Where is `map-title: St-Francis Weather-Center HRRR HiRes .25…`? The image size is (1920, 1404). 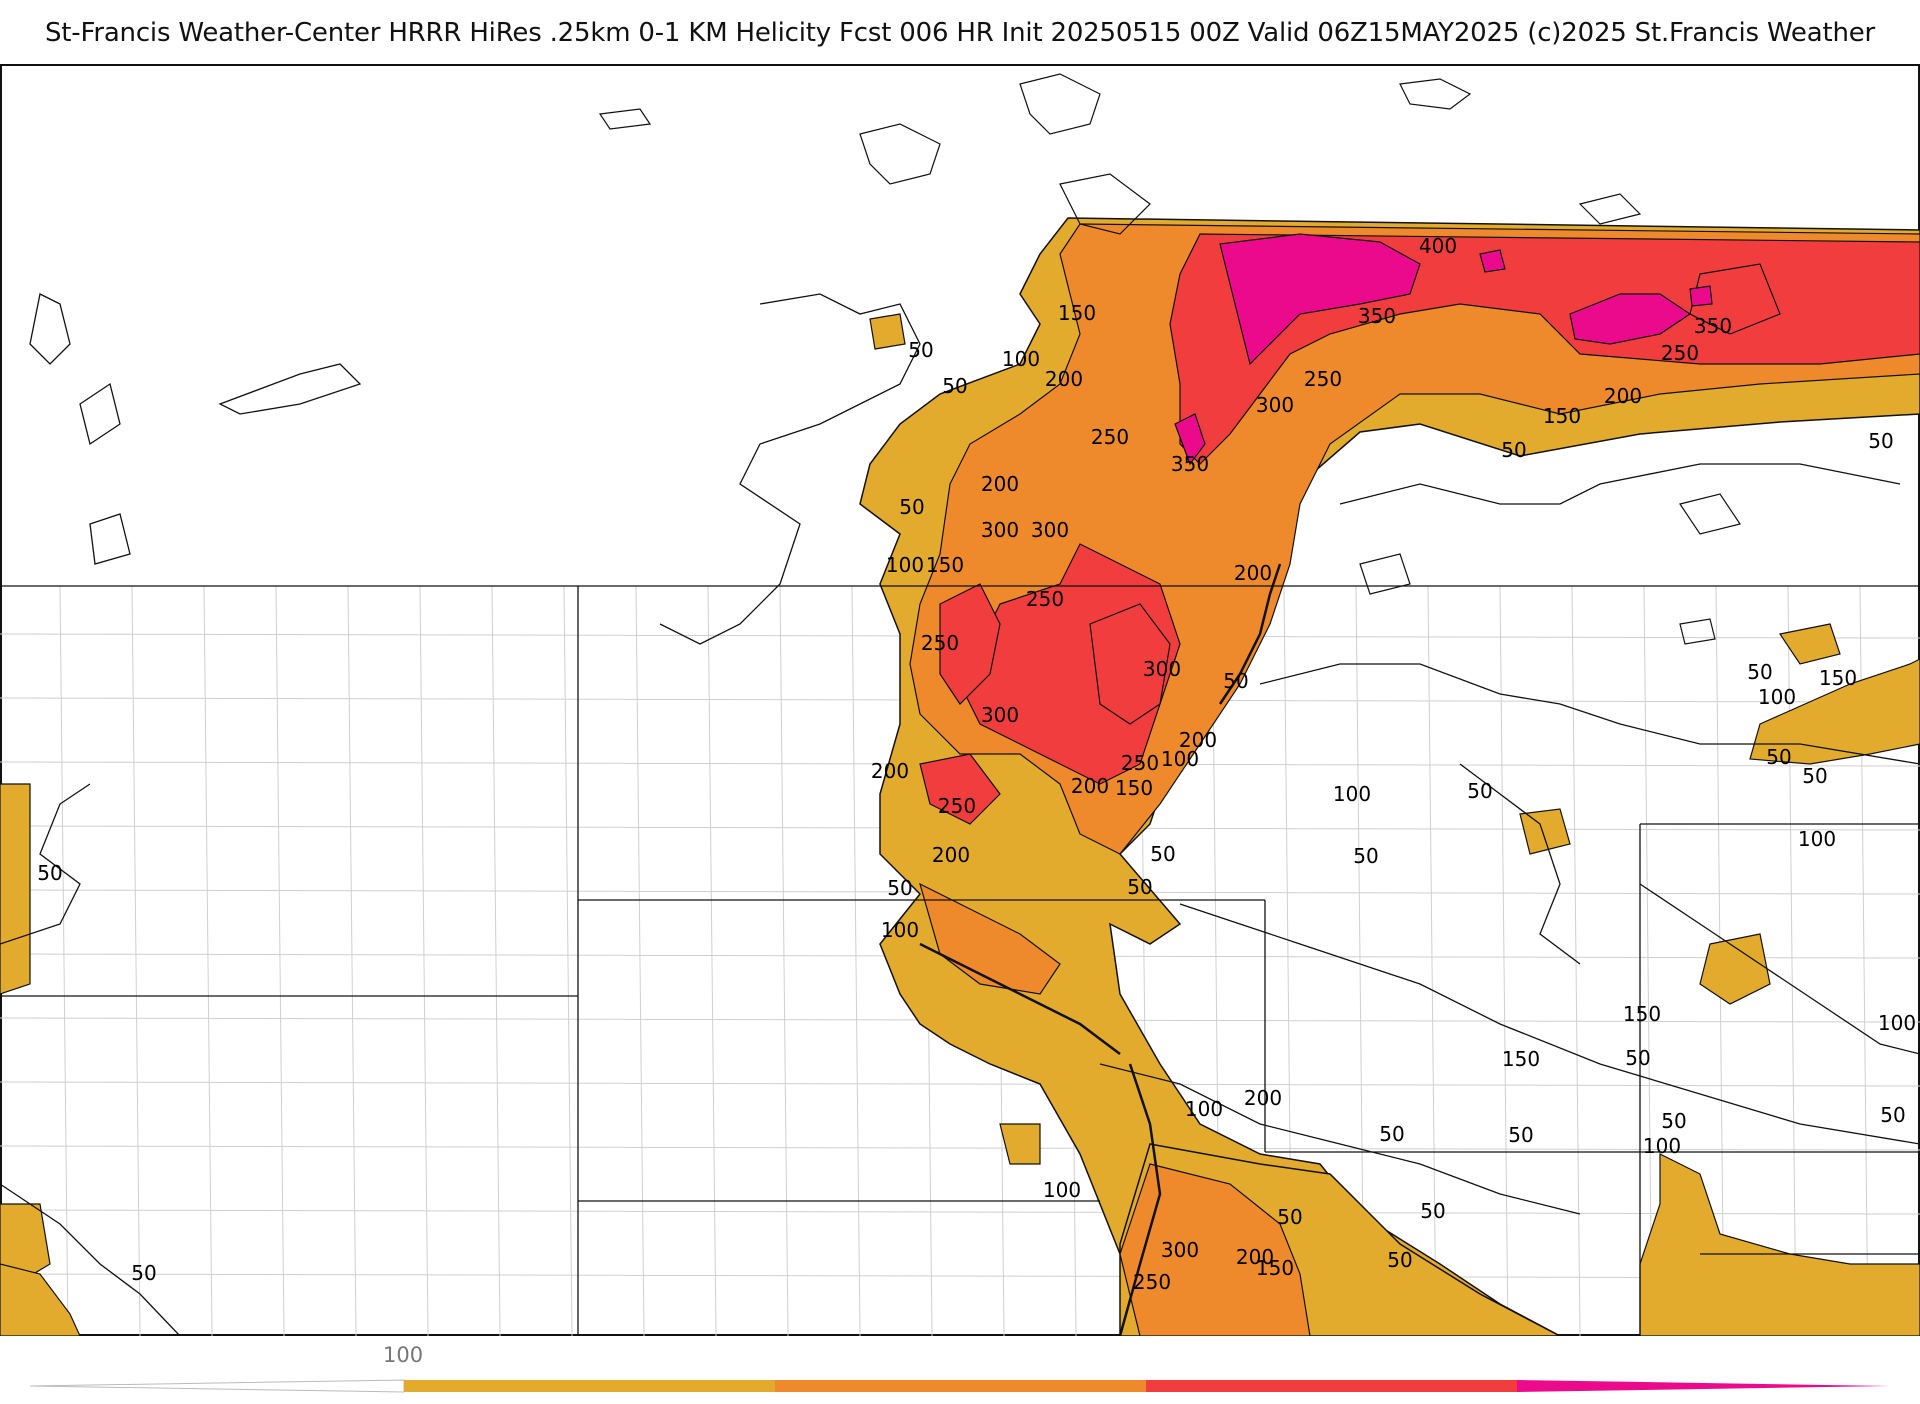 map-title: St-Francis Weather-Center HRRR HiRes .25… is located at coordinates (960, 33).